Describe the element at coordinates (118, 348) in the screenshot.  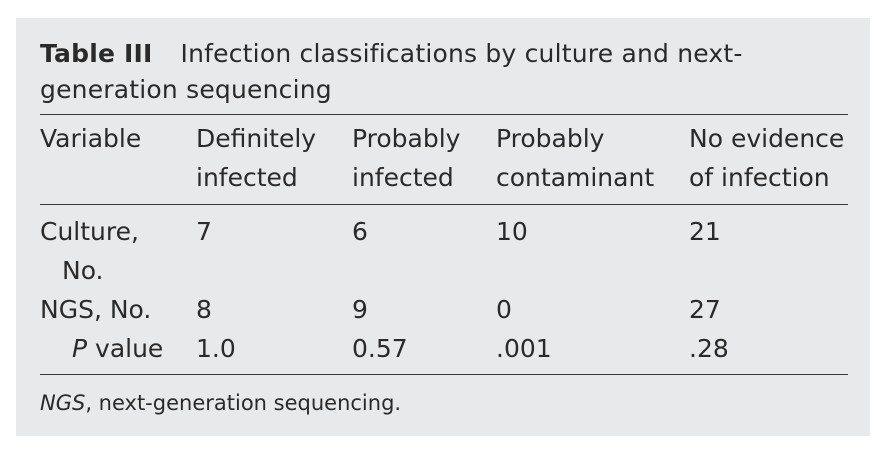
I see `row-p-value-label: P value` at that location.